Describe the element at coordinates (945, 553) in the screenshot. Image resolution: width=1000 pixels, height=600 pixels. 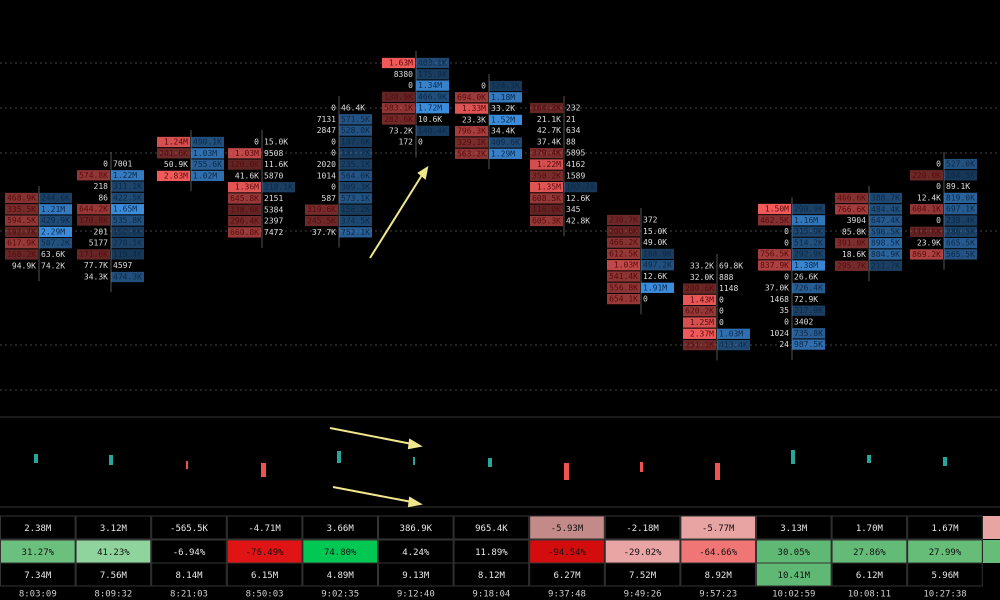
I see `delta-percent: 27.99%` at that location.